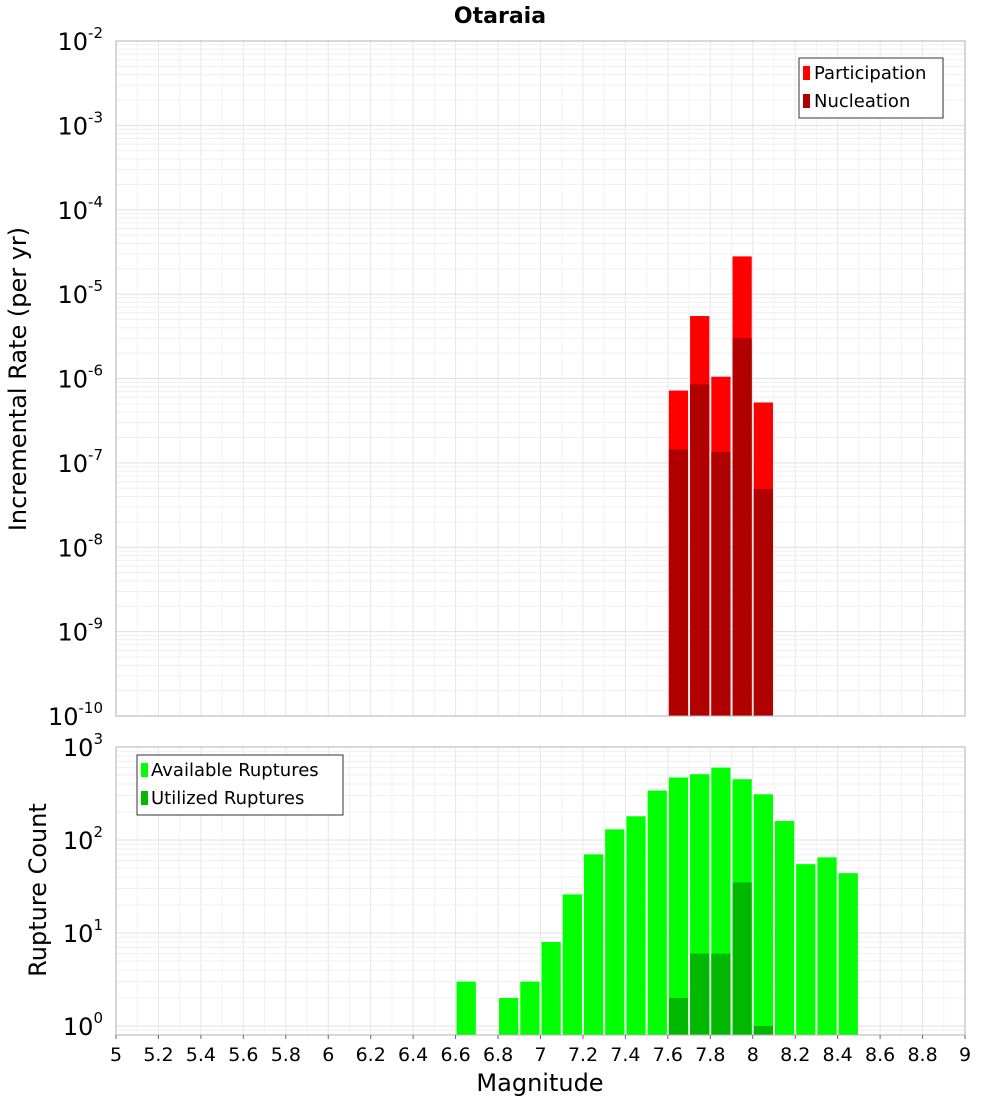 Image resolution: width=1000 pixels, height=1100 pixels. What do you see at coordinates (286, 1055) in the screenshot?
I see `x-tick-label: 5.8` at bounding box center [286, 1055].